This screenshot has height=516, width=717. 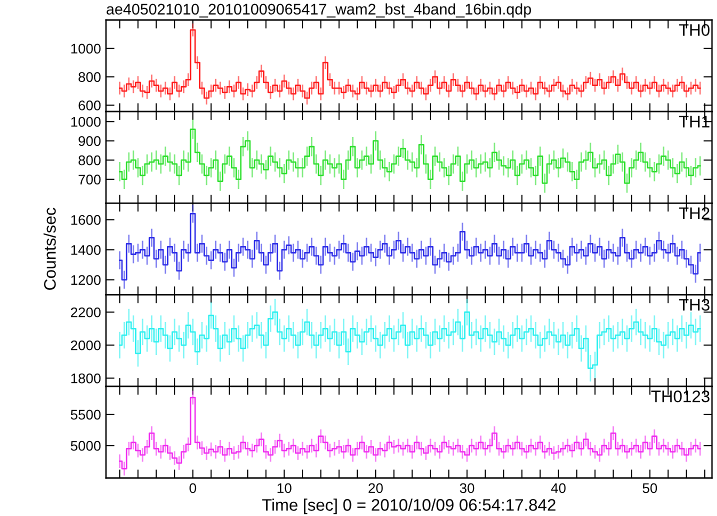 I want to click on y-tick-label: 600, so click(x=89, y=105).